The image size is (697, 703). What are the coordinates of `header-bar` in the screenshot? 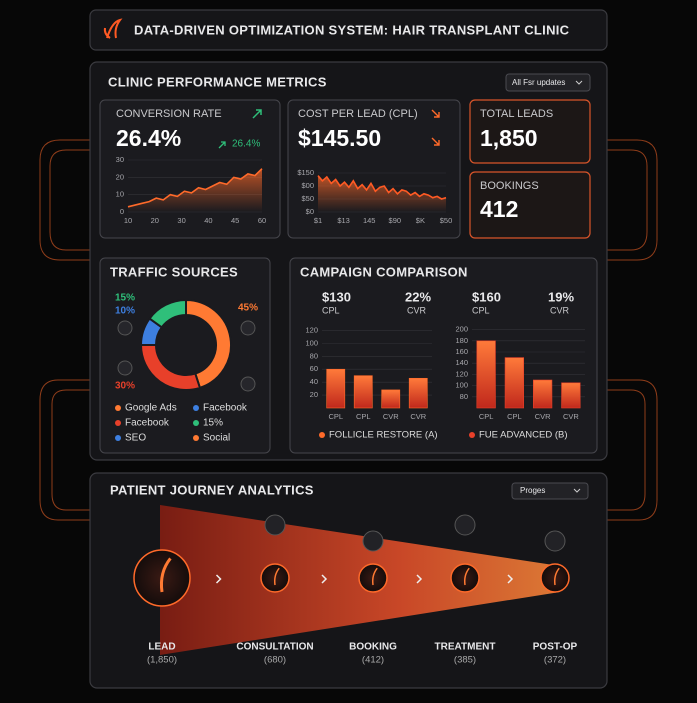 It's located at (348, 30).